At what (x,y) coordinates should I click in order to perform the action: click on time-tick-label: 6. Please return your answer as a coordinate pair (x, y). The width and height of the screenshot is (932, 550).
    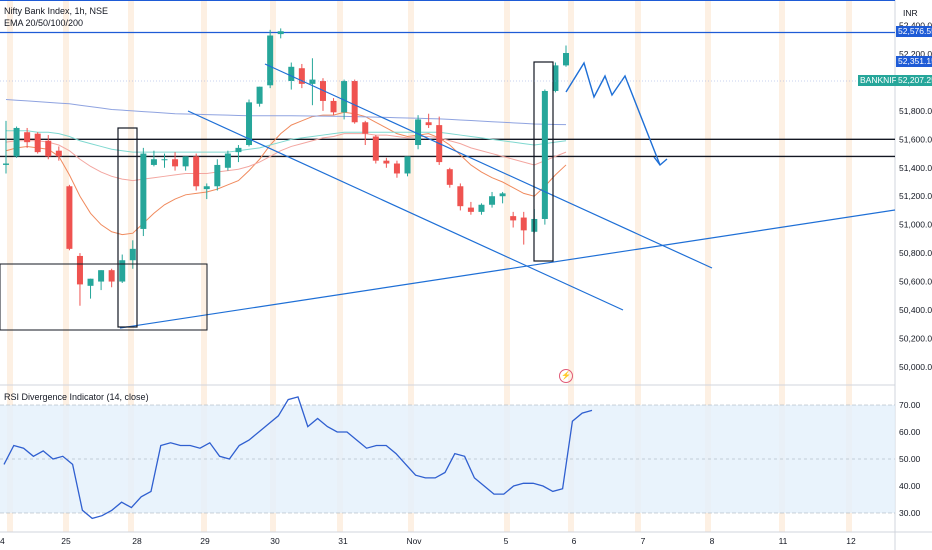
    Looking at the image, I should click on (574, 541).